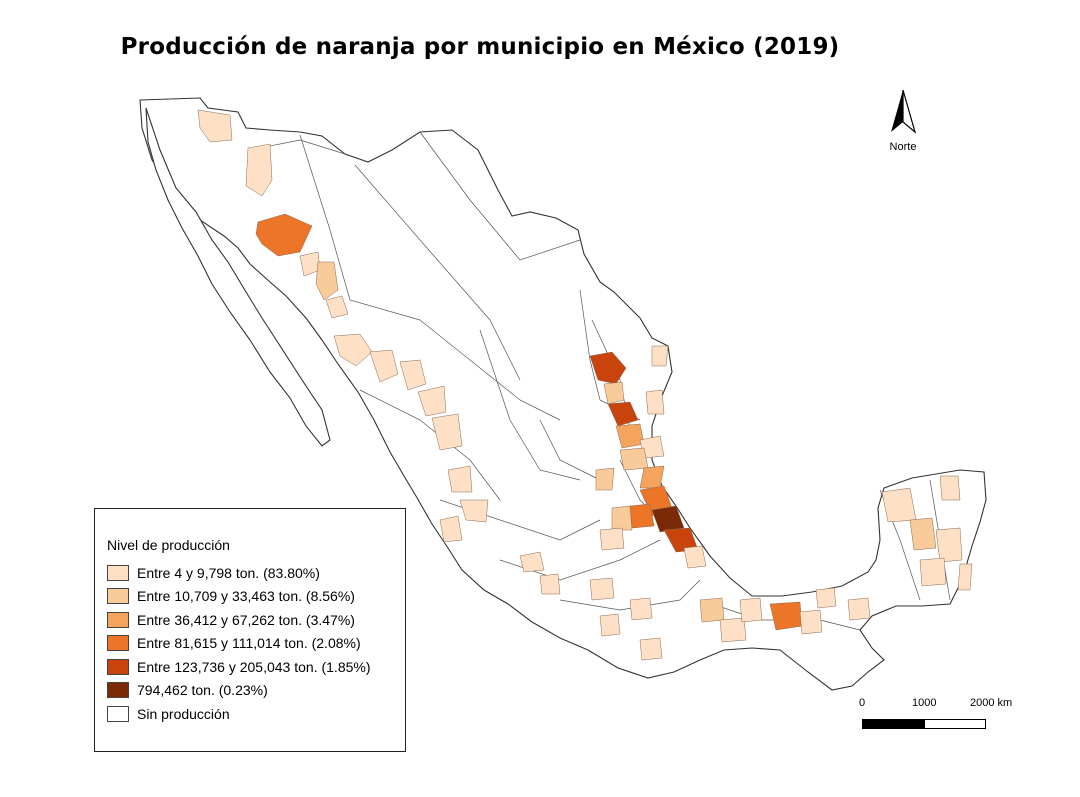  I want to click on baja-california, so click(238, 277).